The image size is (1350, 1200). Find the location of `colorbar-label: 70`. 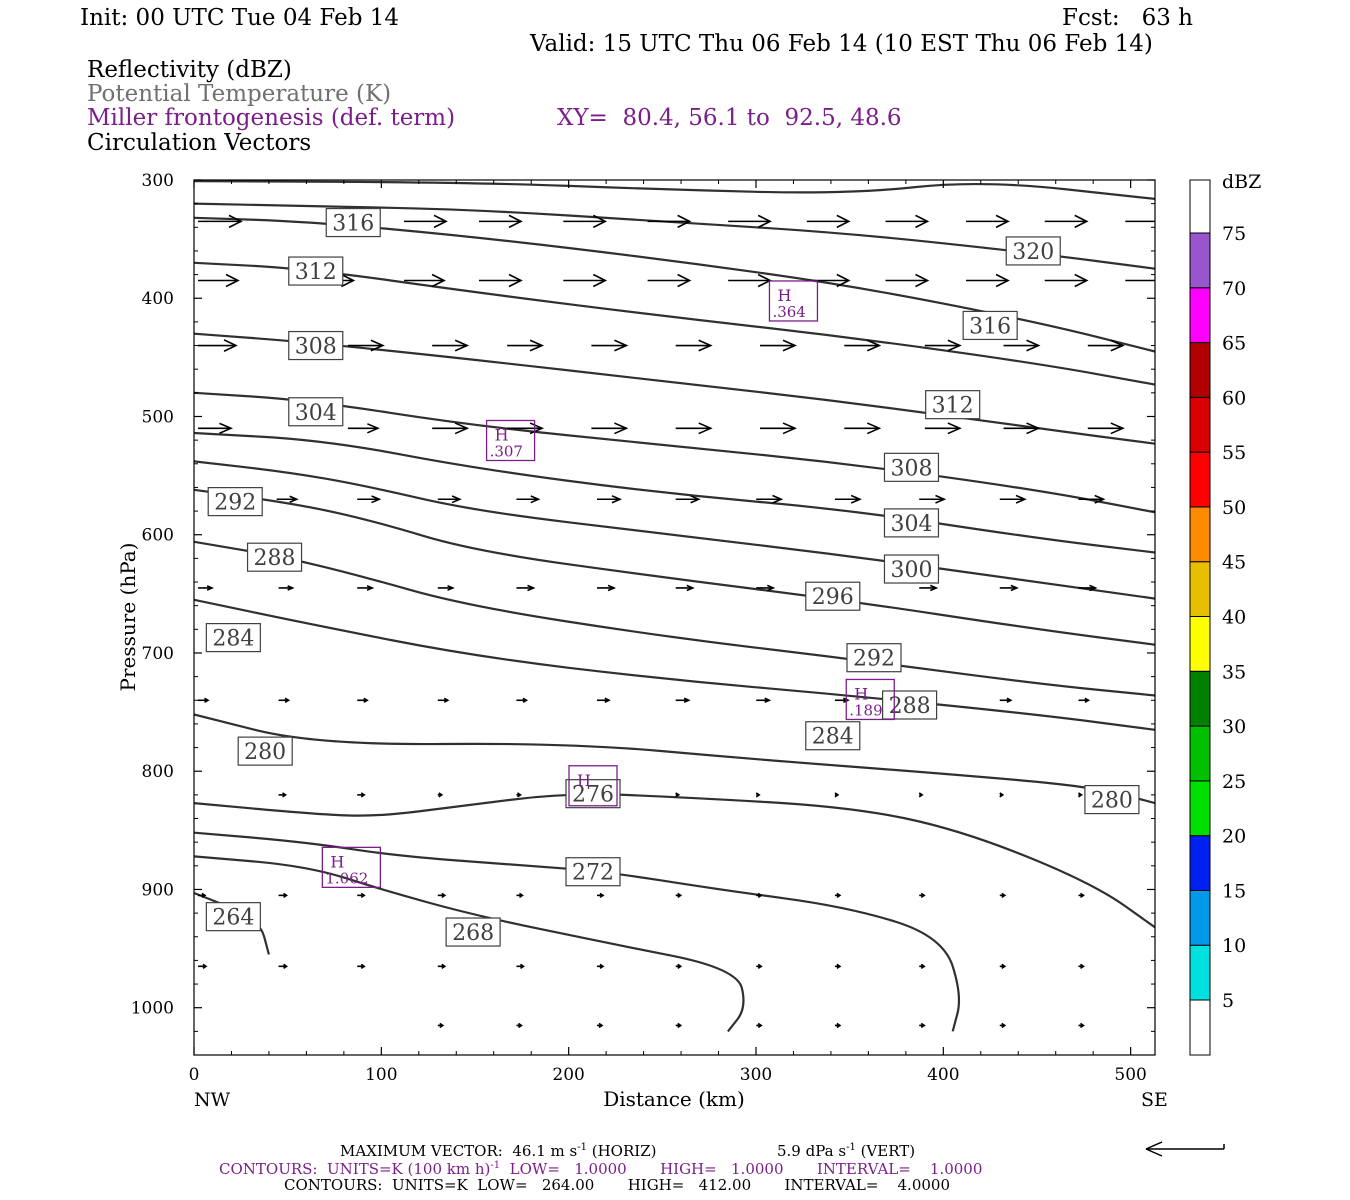

colorbar-label: 70 is located at coordinates (1234, 289).